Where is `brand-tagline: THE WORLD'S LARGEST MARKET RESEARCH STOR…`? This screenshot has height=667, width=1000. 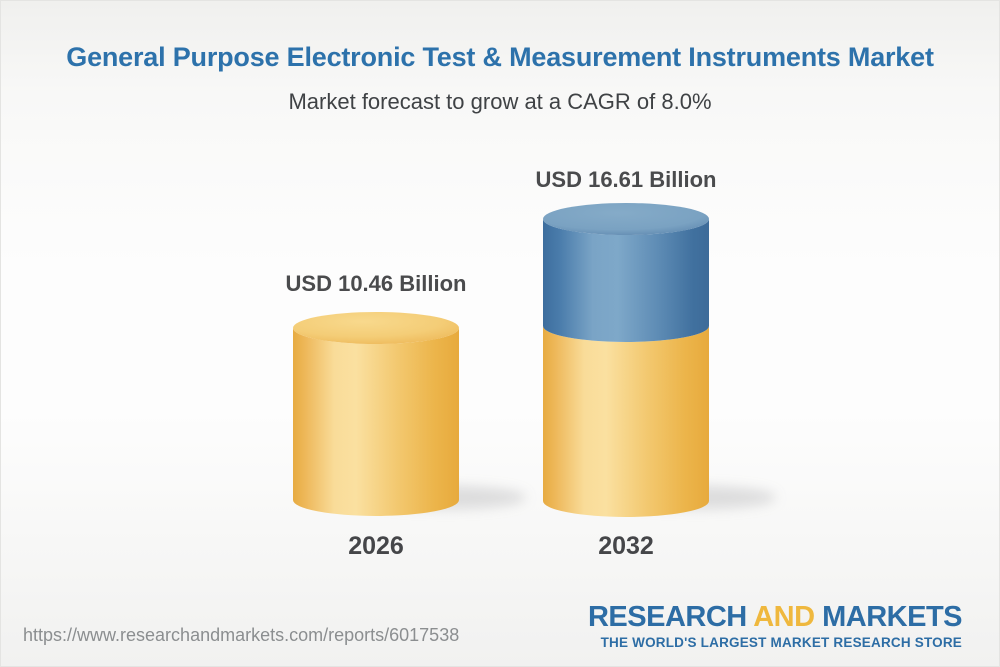
brand-tagline: THE WORLD'S LARGEST MARKET RESEARCH STOR… is located at coordinates (781, 642).